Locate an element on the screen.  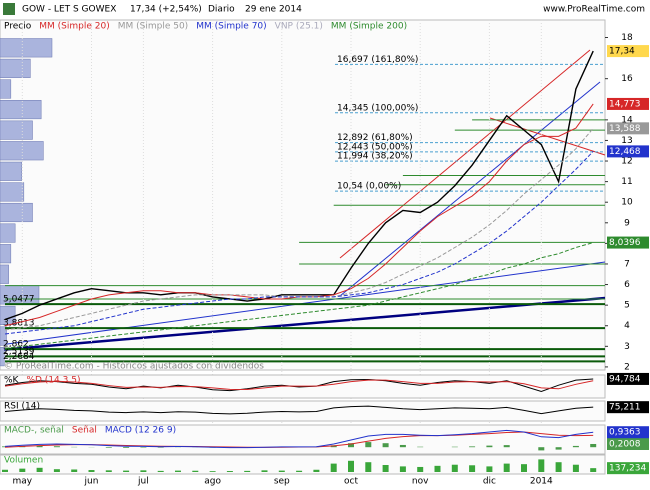
site: www.ProRealTime.com is located at coordinates (594, 10).